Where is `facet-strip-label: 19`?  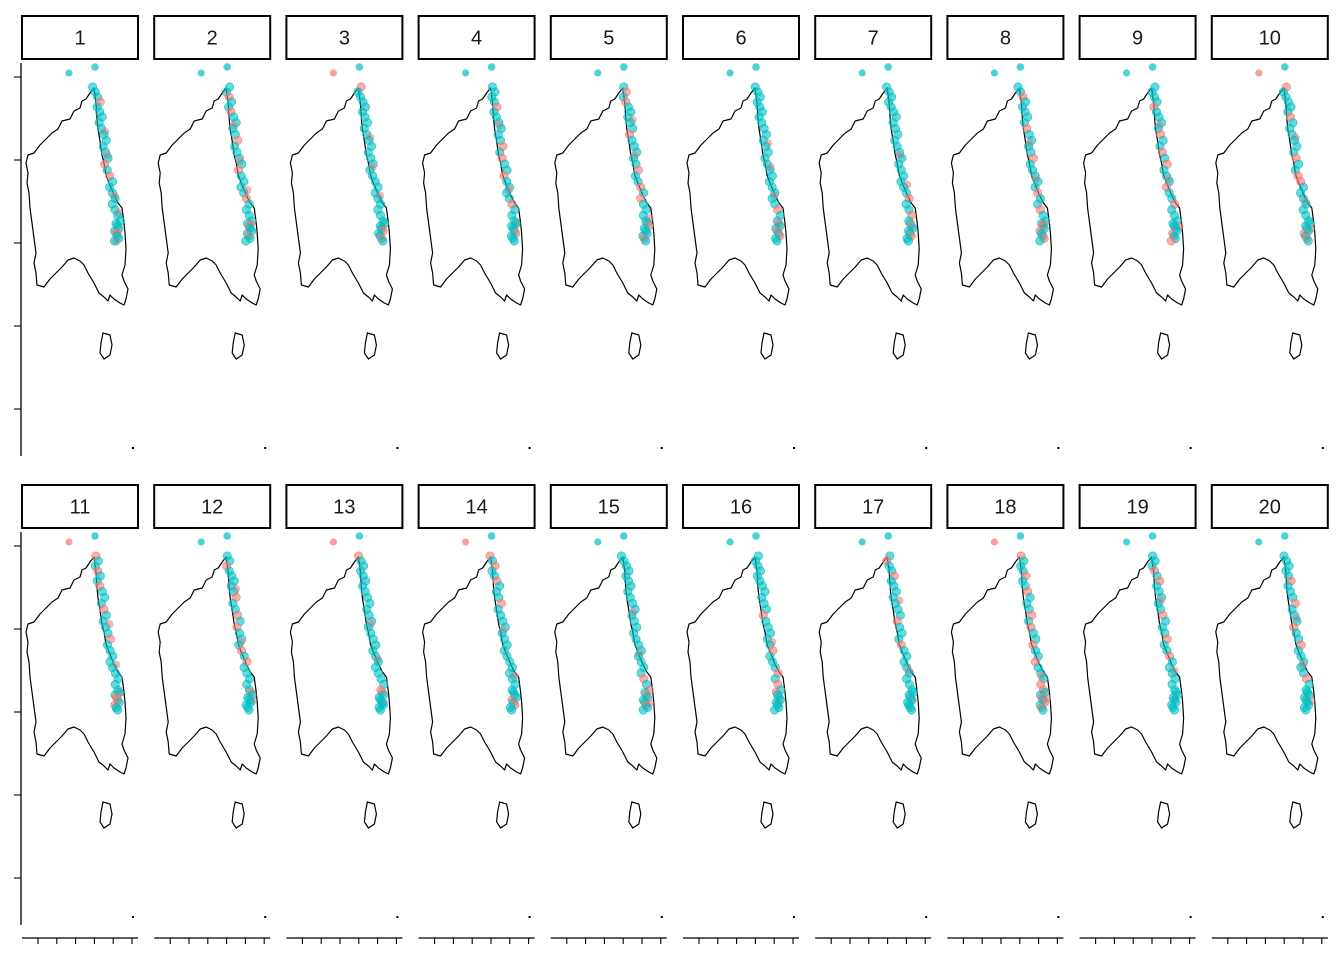
facet-strip-label: 19 is located at coordinates (1137, 508).